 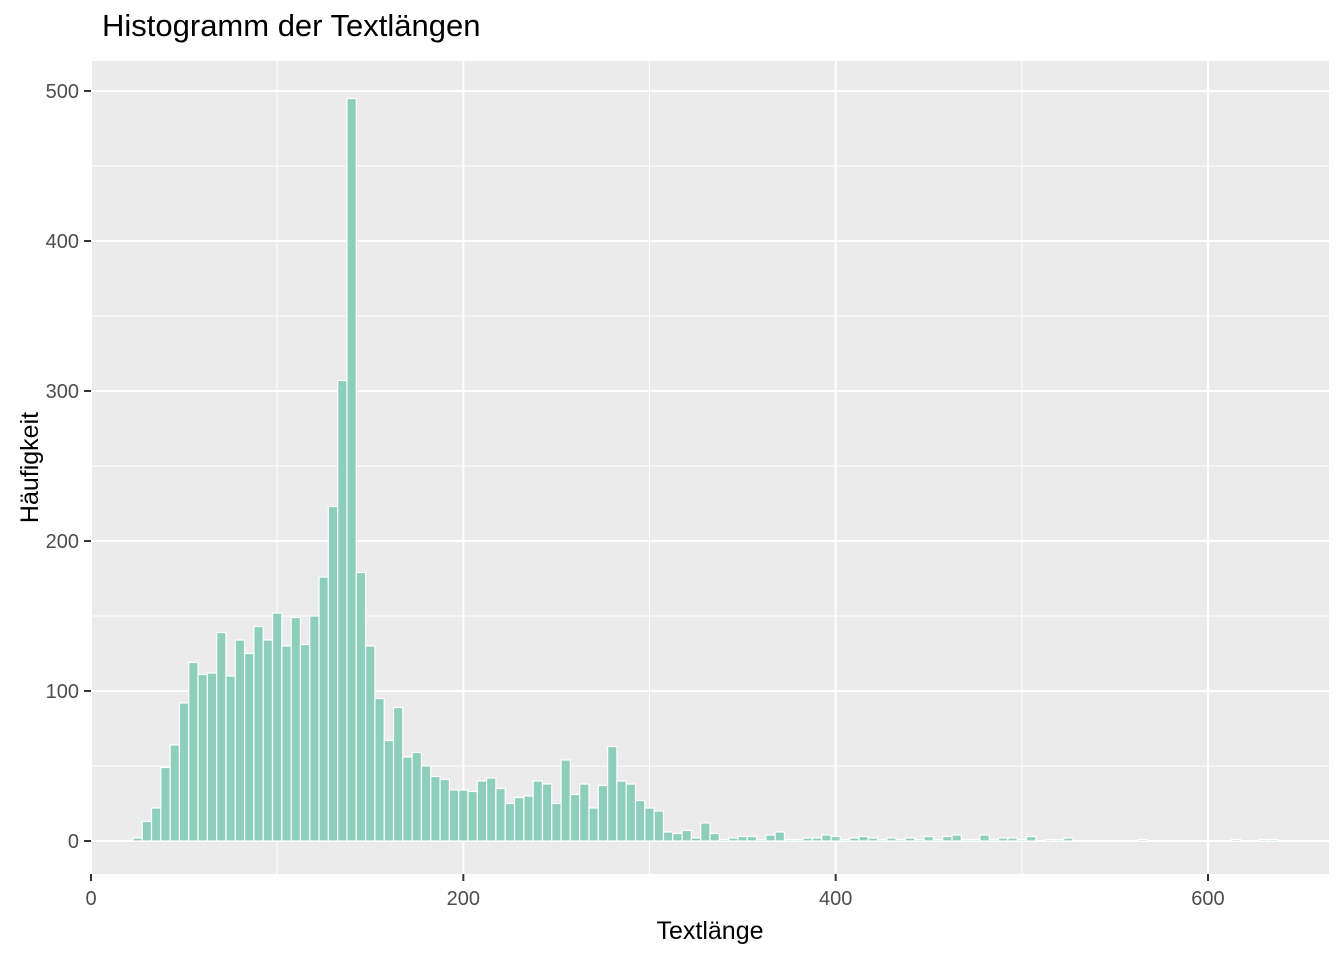 What do you see at coordinates (291, 25) in the screenshot?
I see `chart-title: Histogramm der Textlängen` at bounding box center [291, 25].